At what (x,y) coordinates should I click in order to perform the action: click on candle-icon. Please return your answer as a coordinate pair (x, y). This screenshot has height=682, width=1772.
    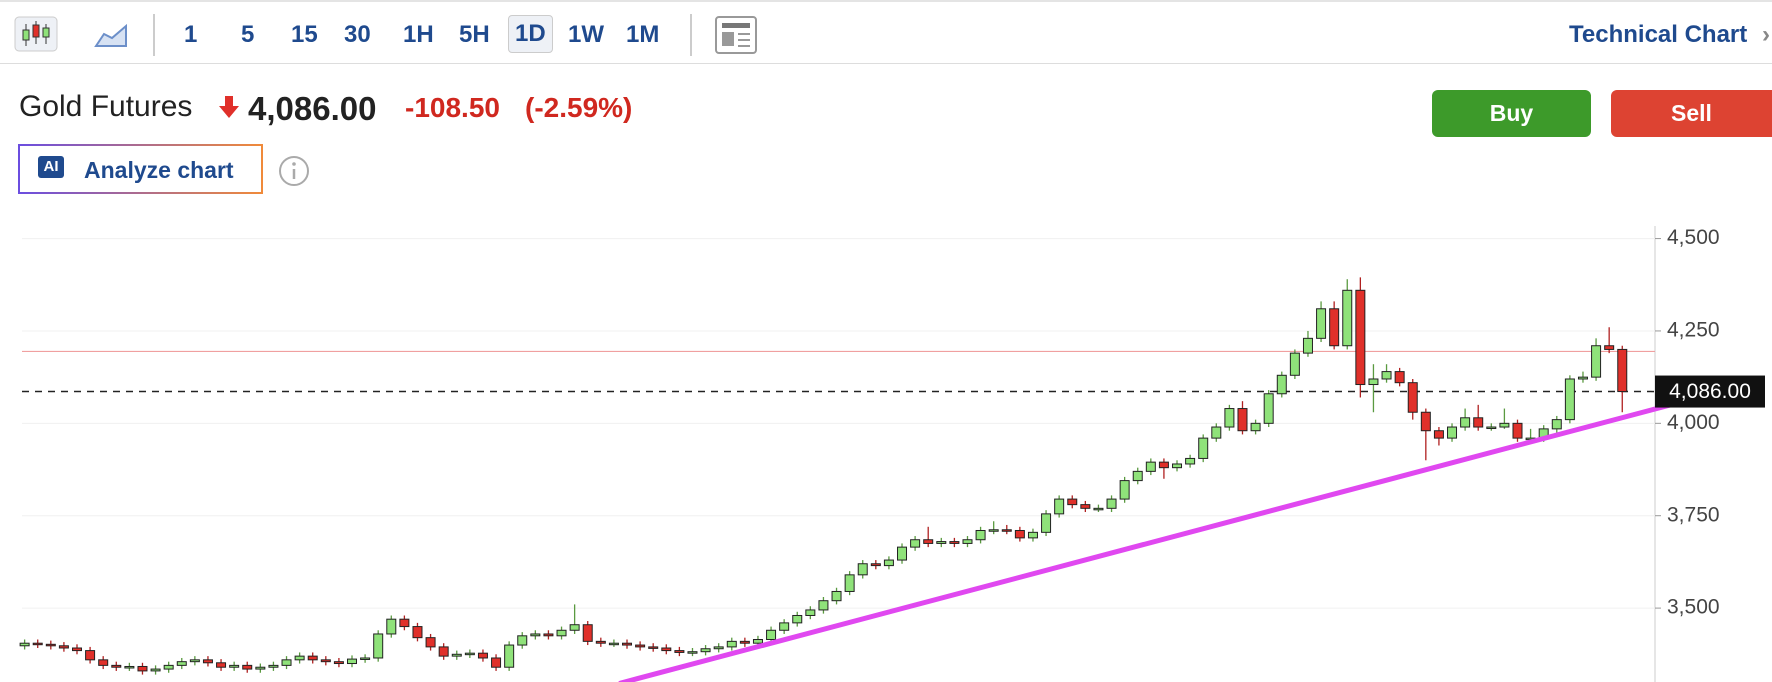
    Looking at the image, I should click on (36, 34).